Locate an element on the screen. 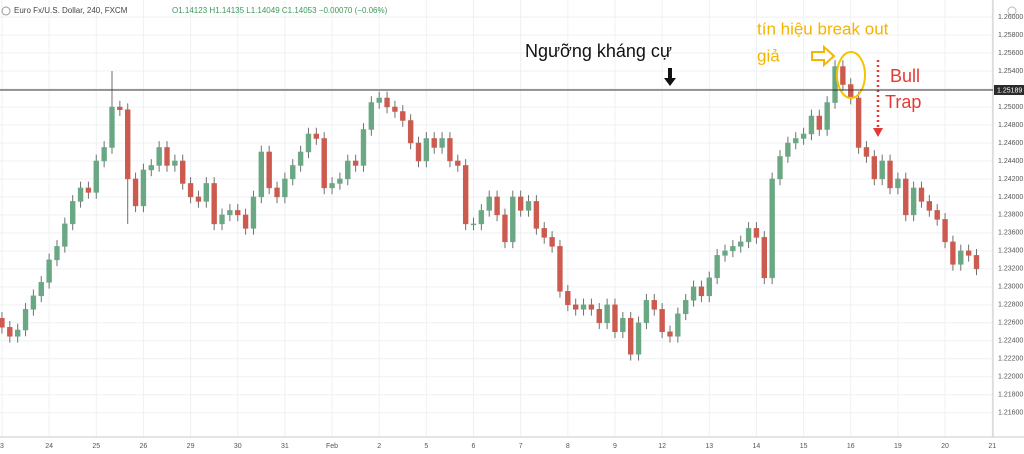  x-tick-label: 14 is located at coordinates (757, 446).